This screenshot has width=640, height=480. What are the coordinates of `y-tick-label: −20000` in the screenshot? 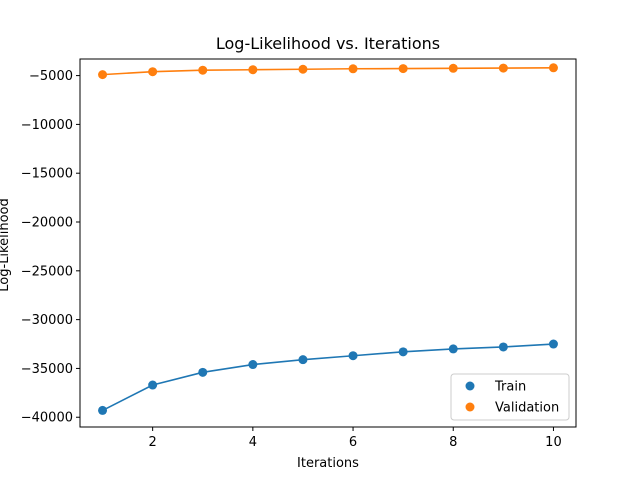 It's located at (47, 223).